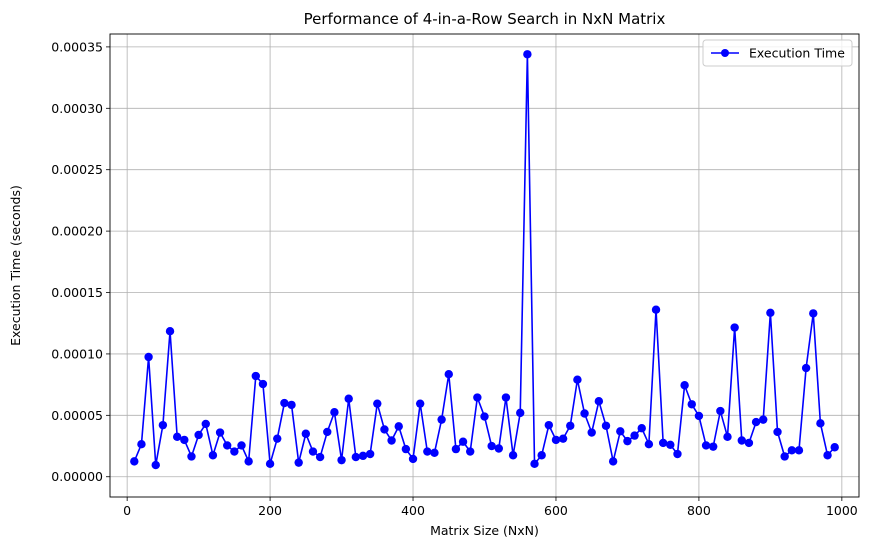 The width and height of the screenshot is (881, 547). What do you see at coordinates (270, 510) in the screenshot?
I see `x-tick-label: 200` at bounding box center [270, 510].